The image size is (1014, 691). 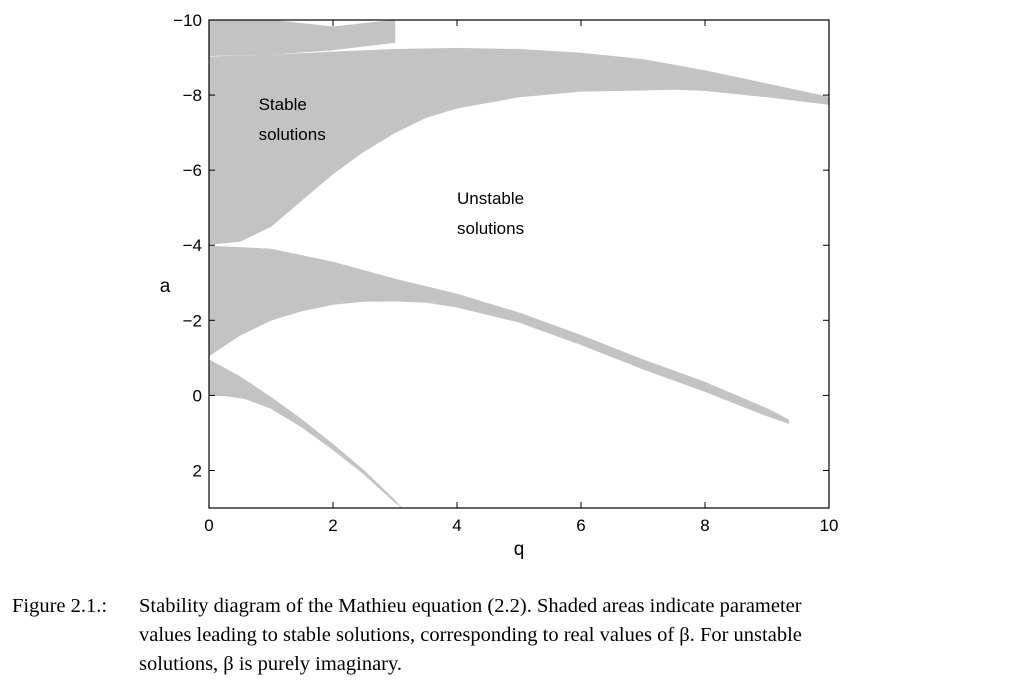 I want to click on y-tick-label: −8, so click(x=192, y=95).